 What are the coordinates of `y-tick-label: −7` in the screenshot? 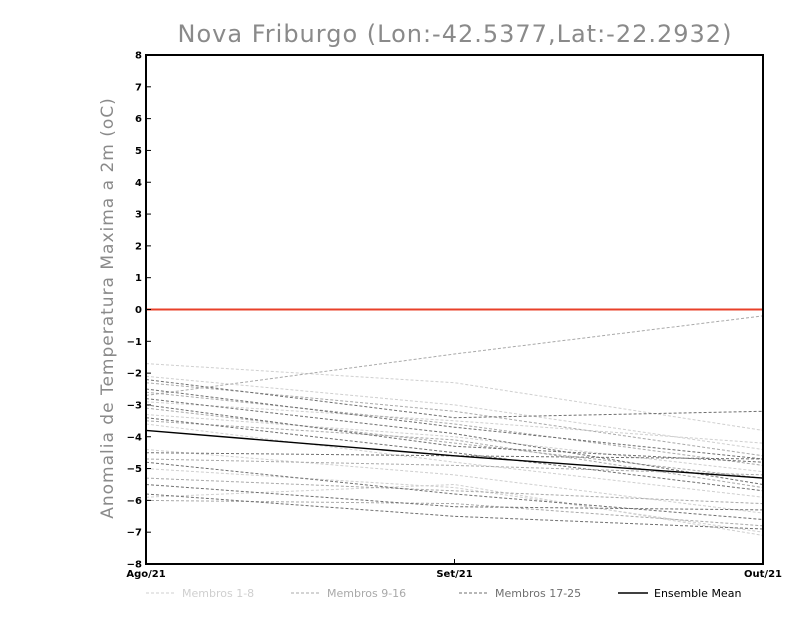 It's located at (134, 533).